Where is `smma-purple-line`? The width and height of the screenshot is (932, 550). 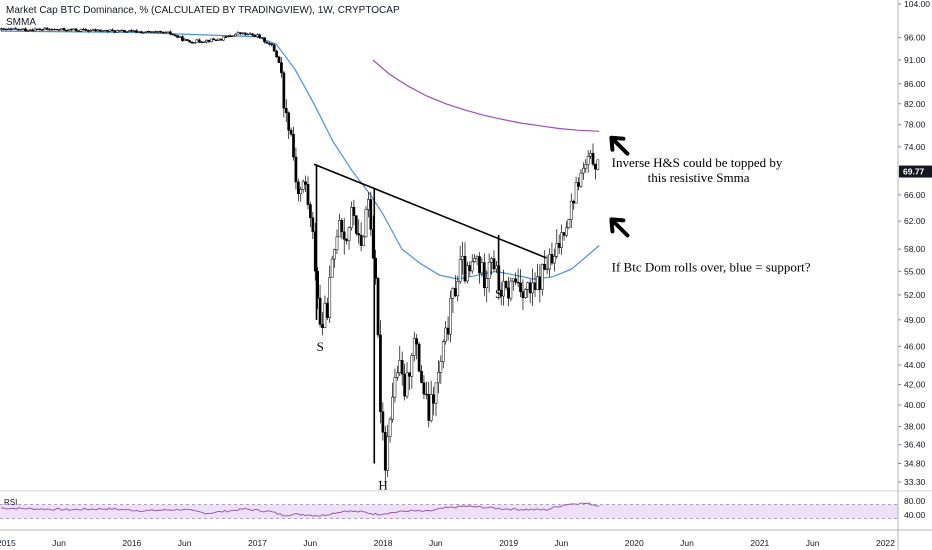 smma-purple-line is located at coordinates (486, 95).